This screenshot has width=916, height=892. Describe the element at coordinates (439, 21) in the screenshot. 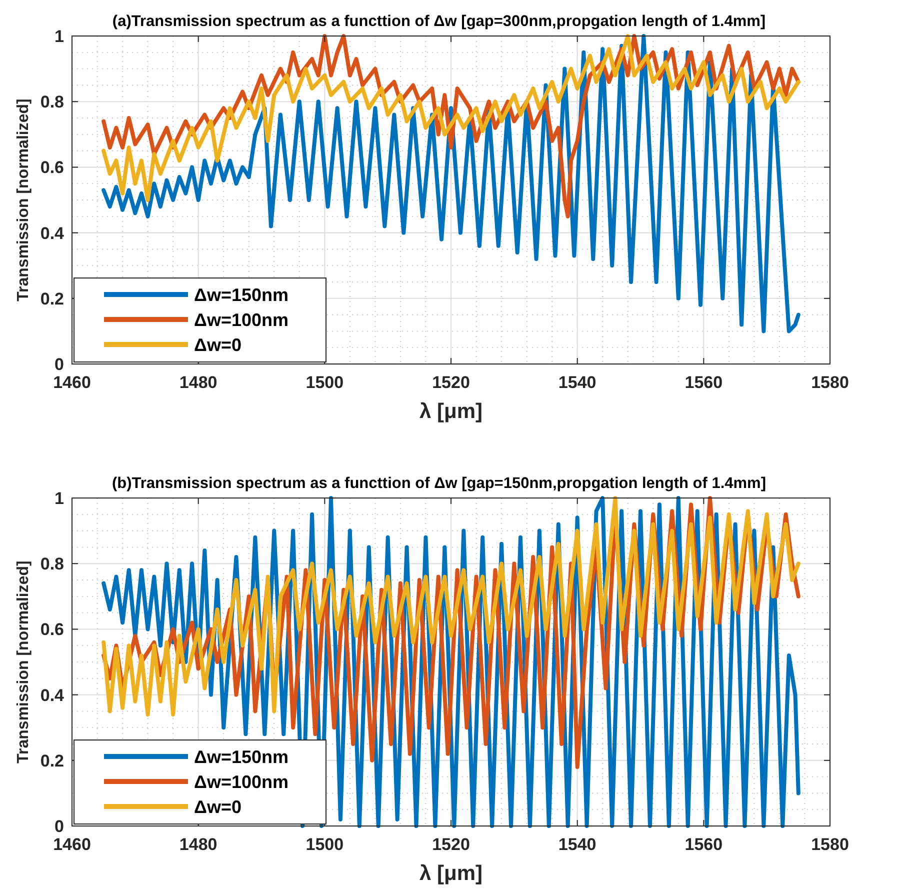

I see `chart-title: (a)Transmission spectrum as a functtion of Δw [gap=300nm,propgation length of 1.4mm]` at that location.